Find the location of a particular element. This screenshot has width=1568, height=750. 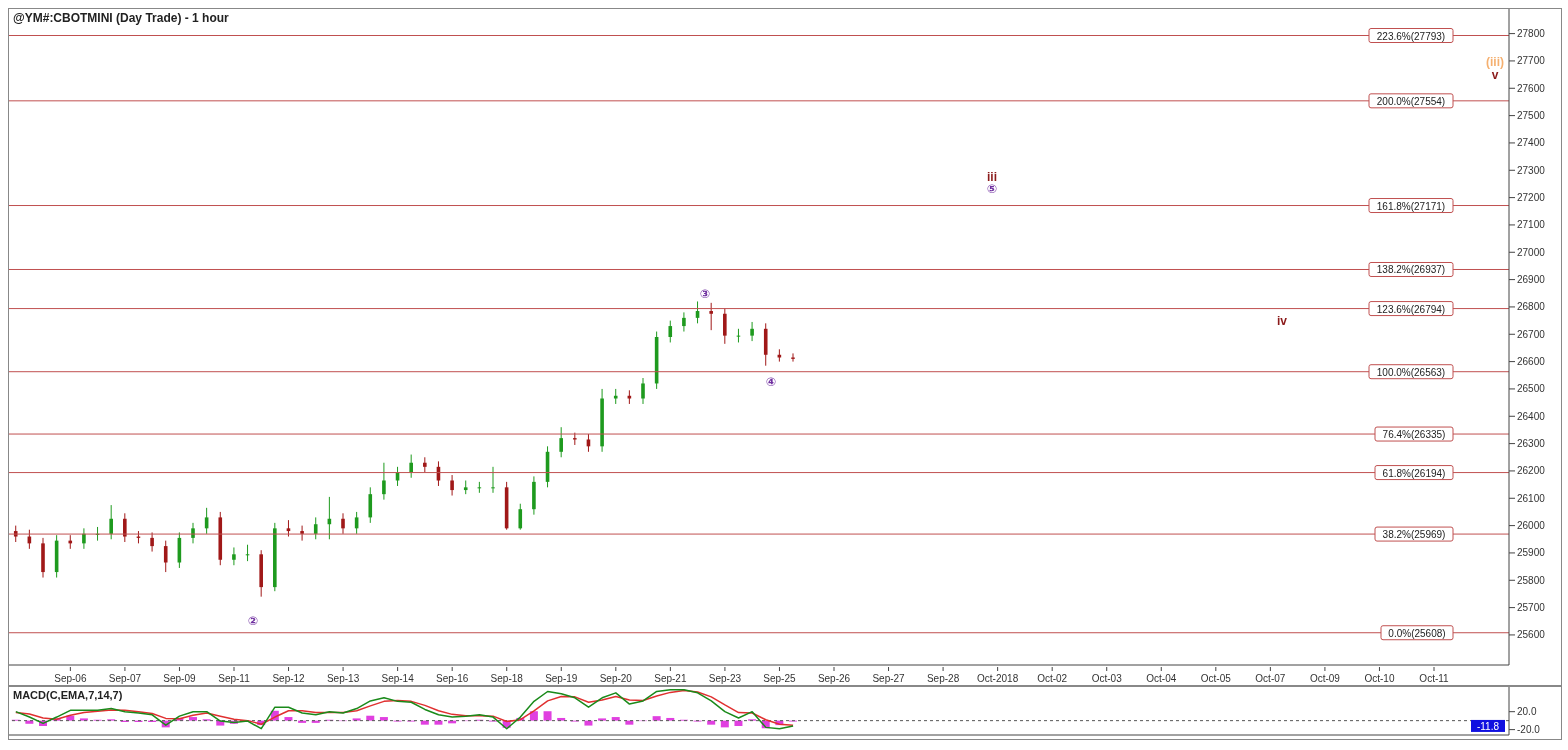

y-tick-label: 27300 is located at coordinates (1531, 170).